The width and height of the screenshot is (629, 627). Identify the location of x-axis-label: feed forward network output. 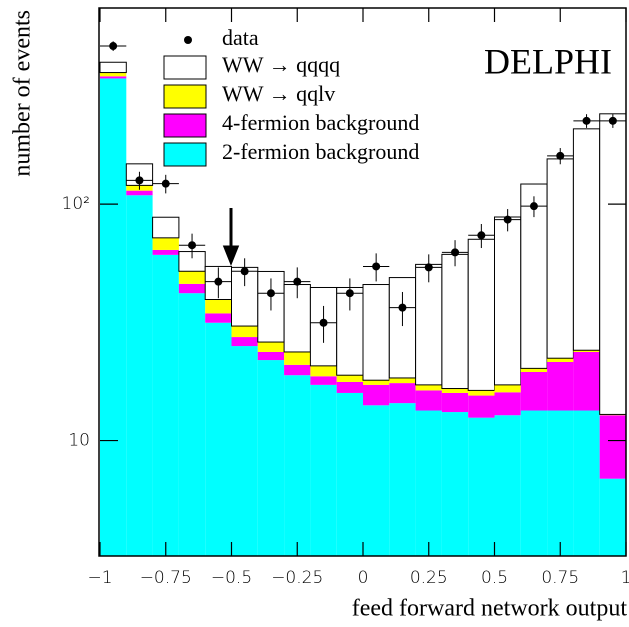
(490, 609).